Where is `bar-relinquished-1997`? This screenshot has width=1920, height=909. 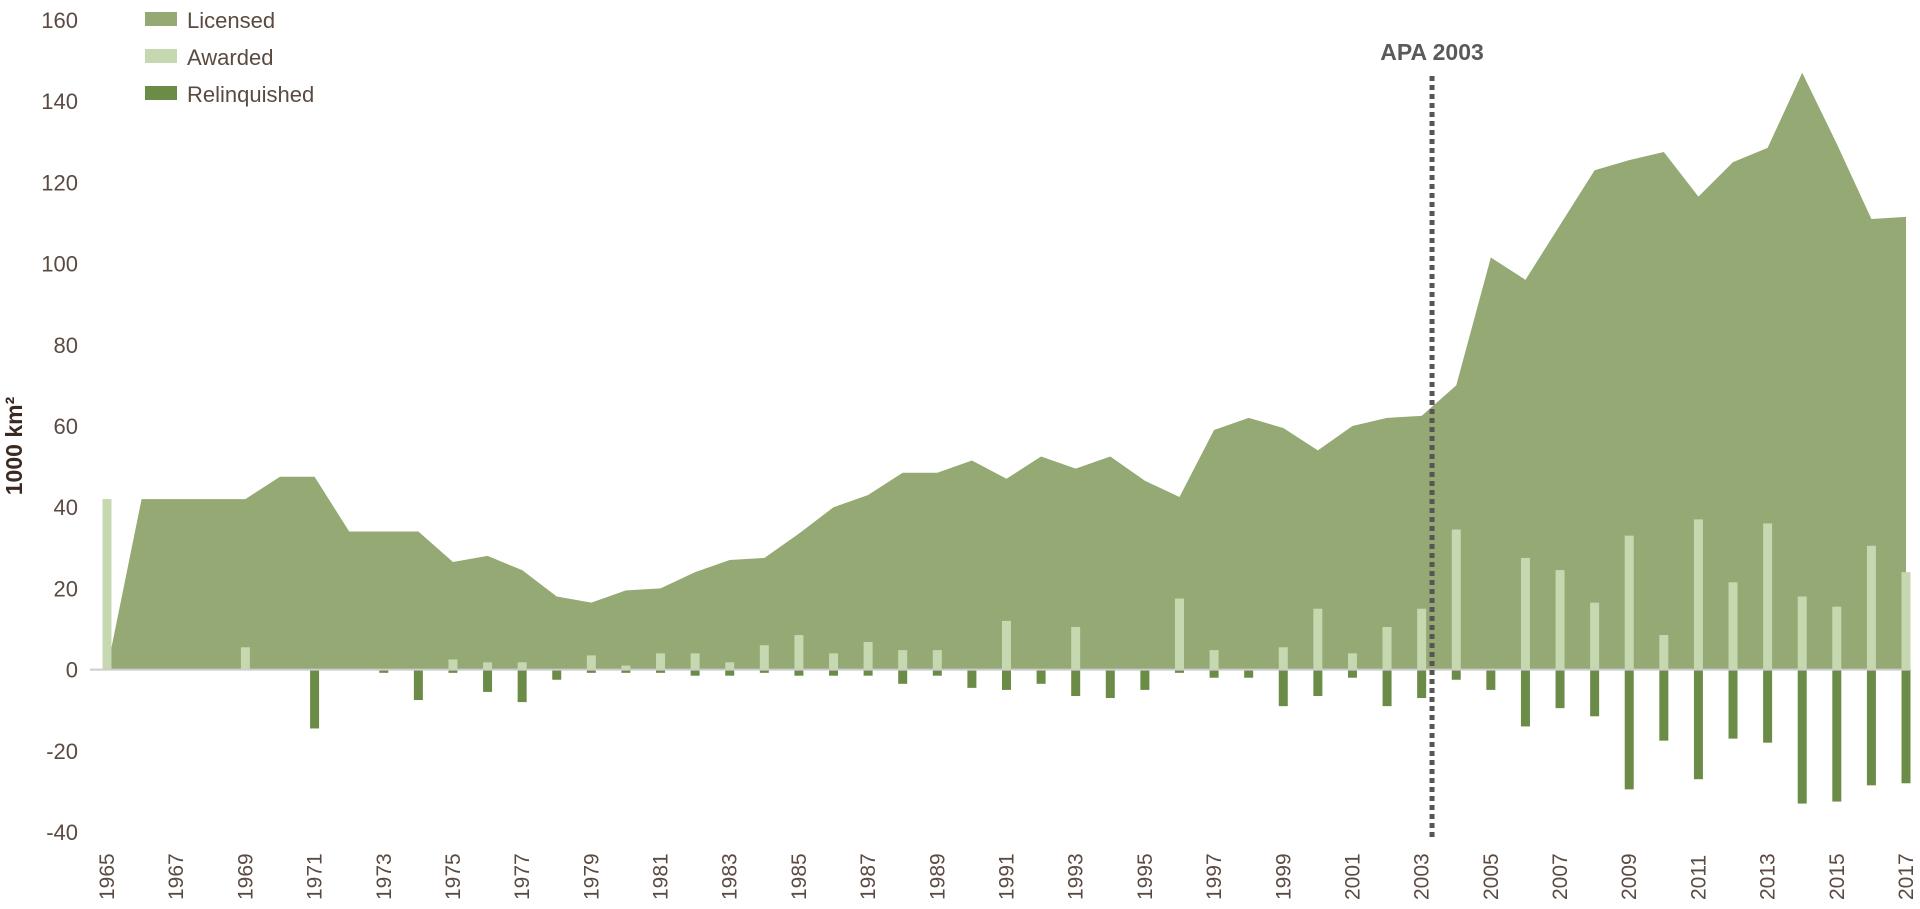 bar-relinquished-1997 is located at coordinates (1214, 673).